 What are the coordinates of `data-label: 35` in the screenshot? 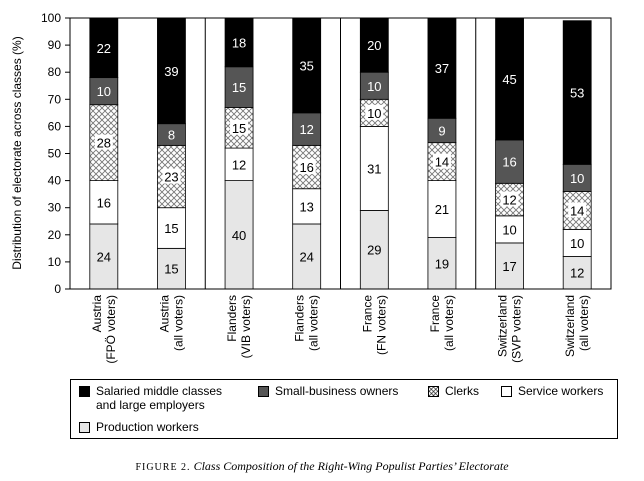 It's located at (306, 65).